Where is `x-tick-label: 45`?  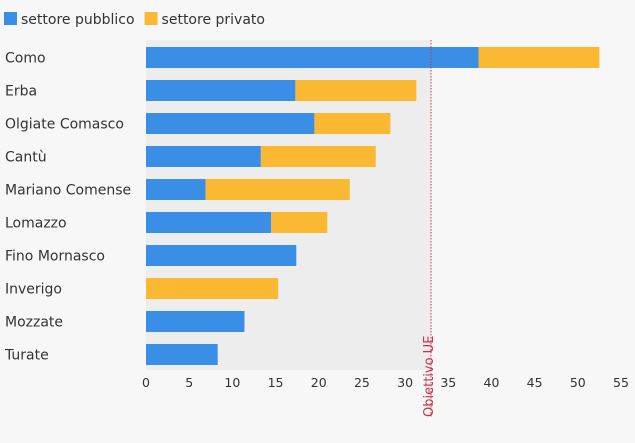
x-tick-label: 45 is located at coordinates (535, 382).